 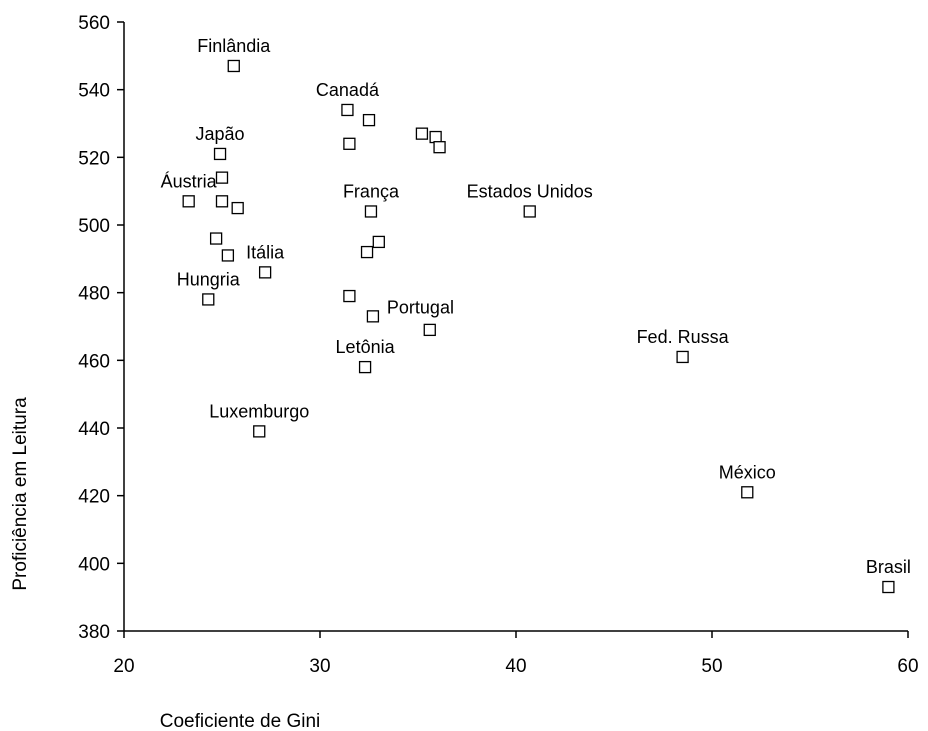 What do you see at coordinates (94, 497) in the screenshot?
I see `y-tick-label: 420` at bounding box center [94, 497].